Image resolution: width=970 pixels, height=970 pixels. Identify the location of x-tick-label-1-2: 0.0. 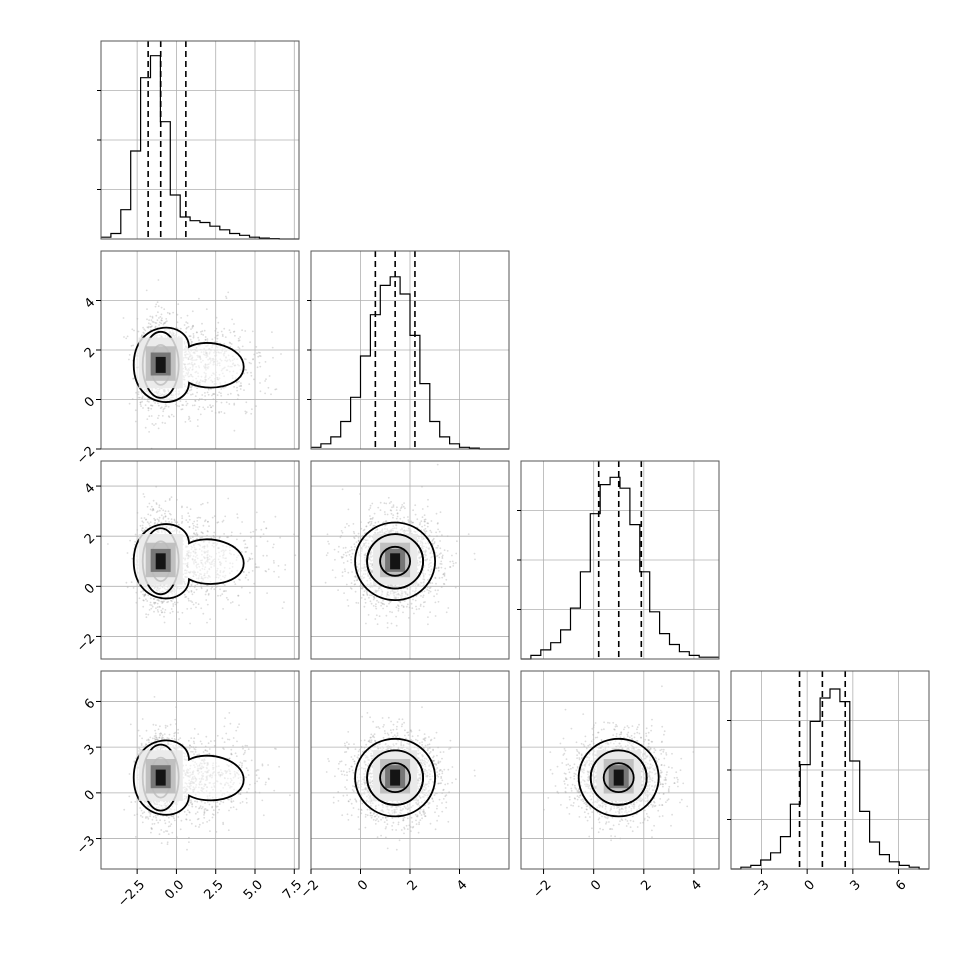
(174, 889).